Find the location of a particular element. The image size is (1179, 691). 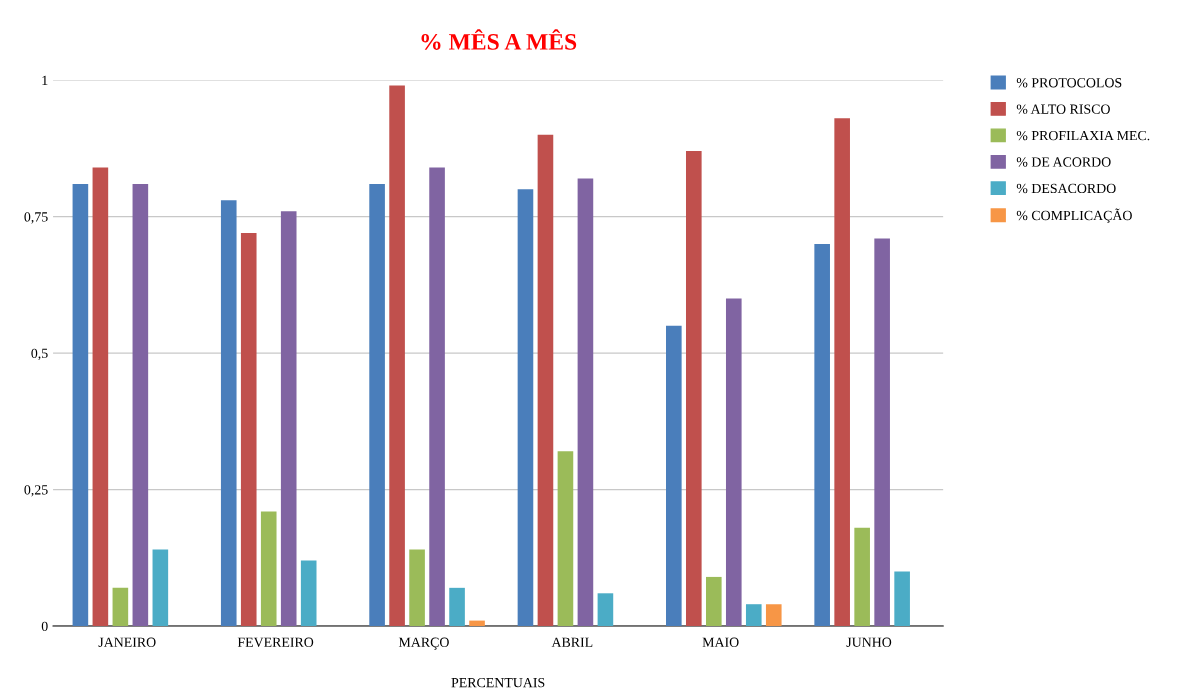

x-axis-title: PERCENTUAIS is located at coordinates (498, 682).